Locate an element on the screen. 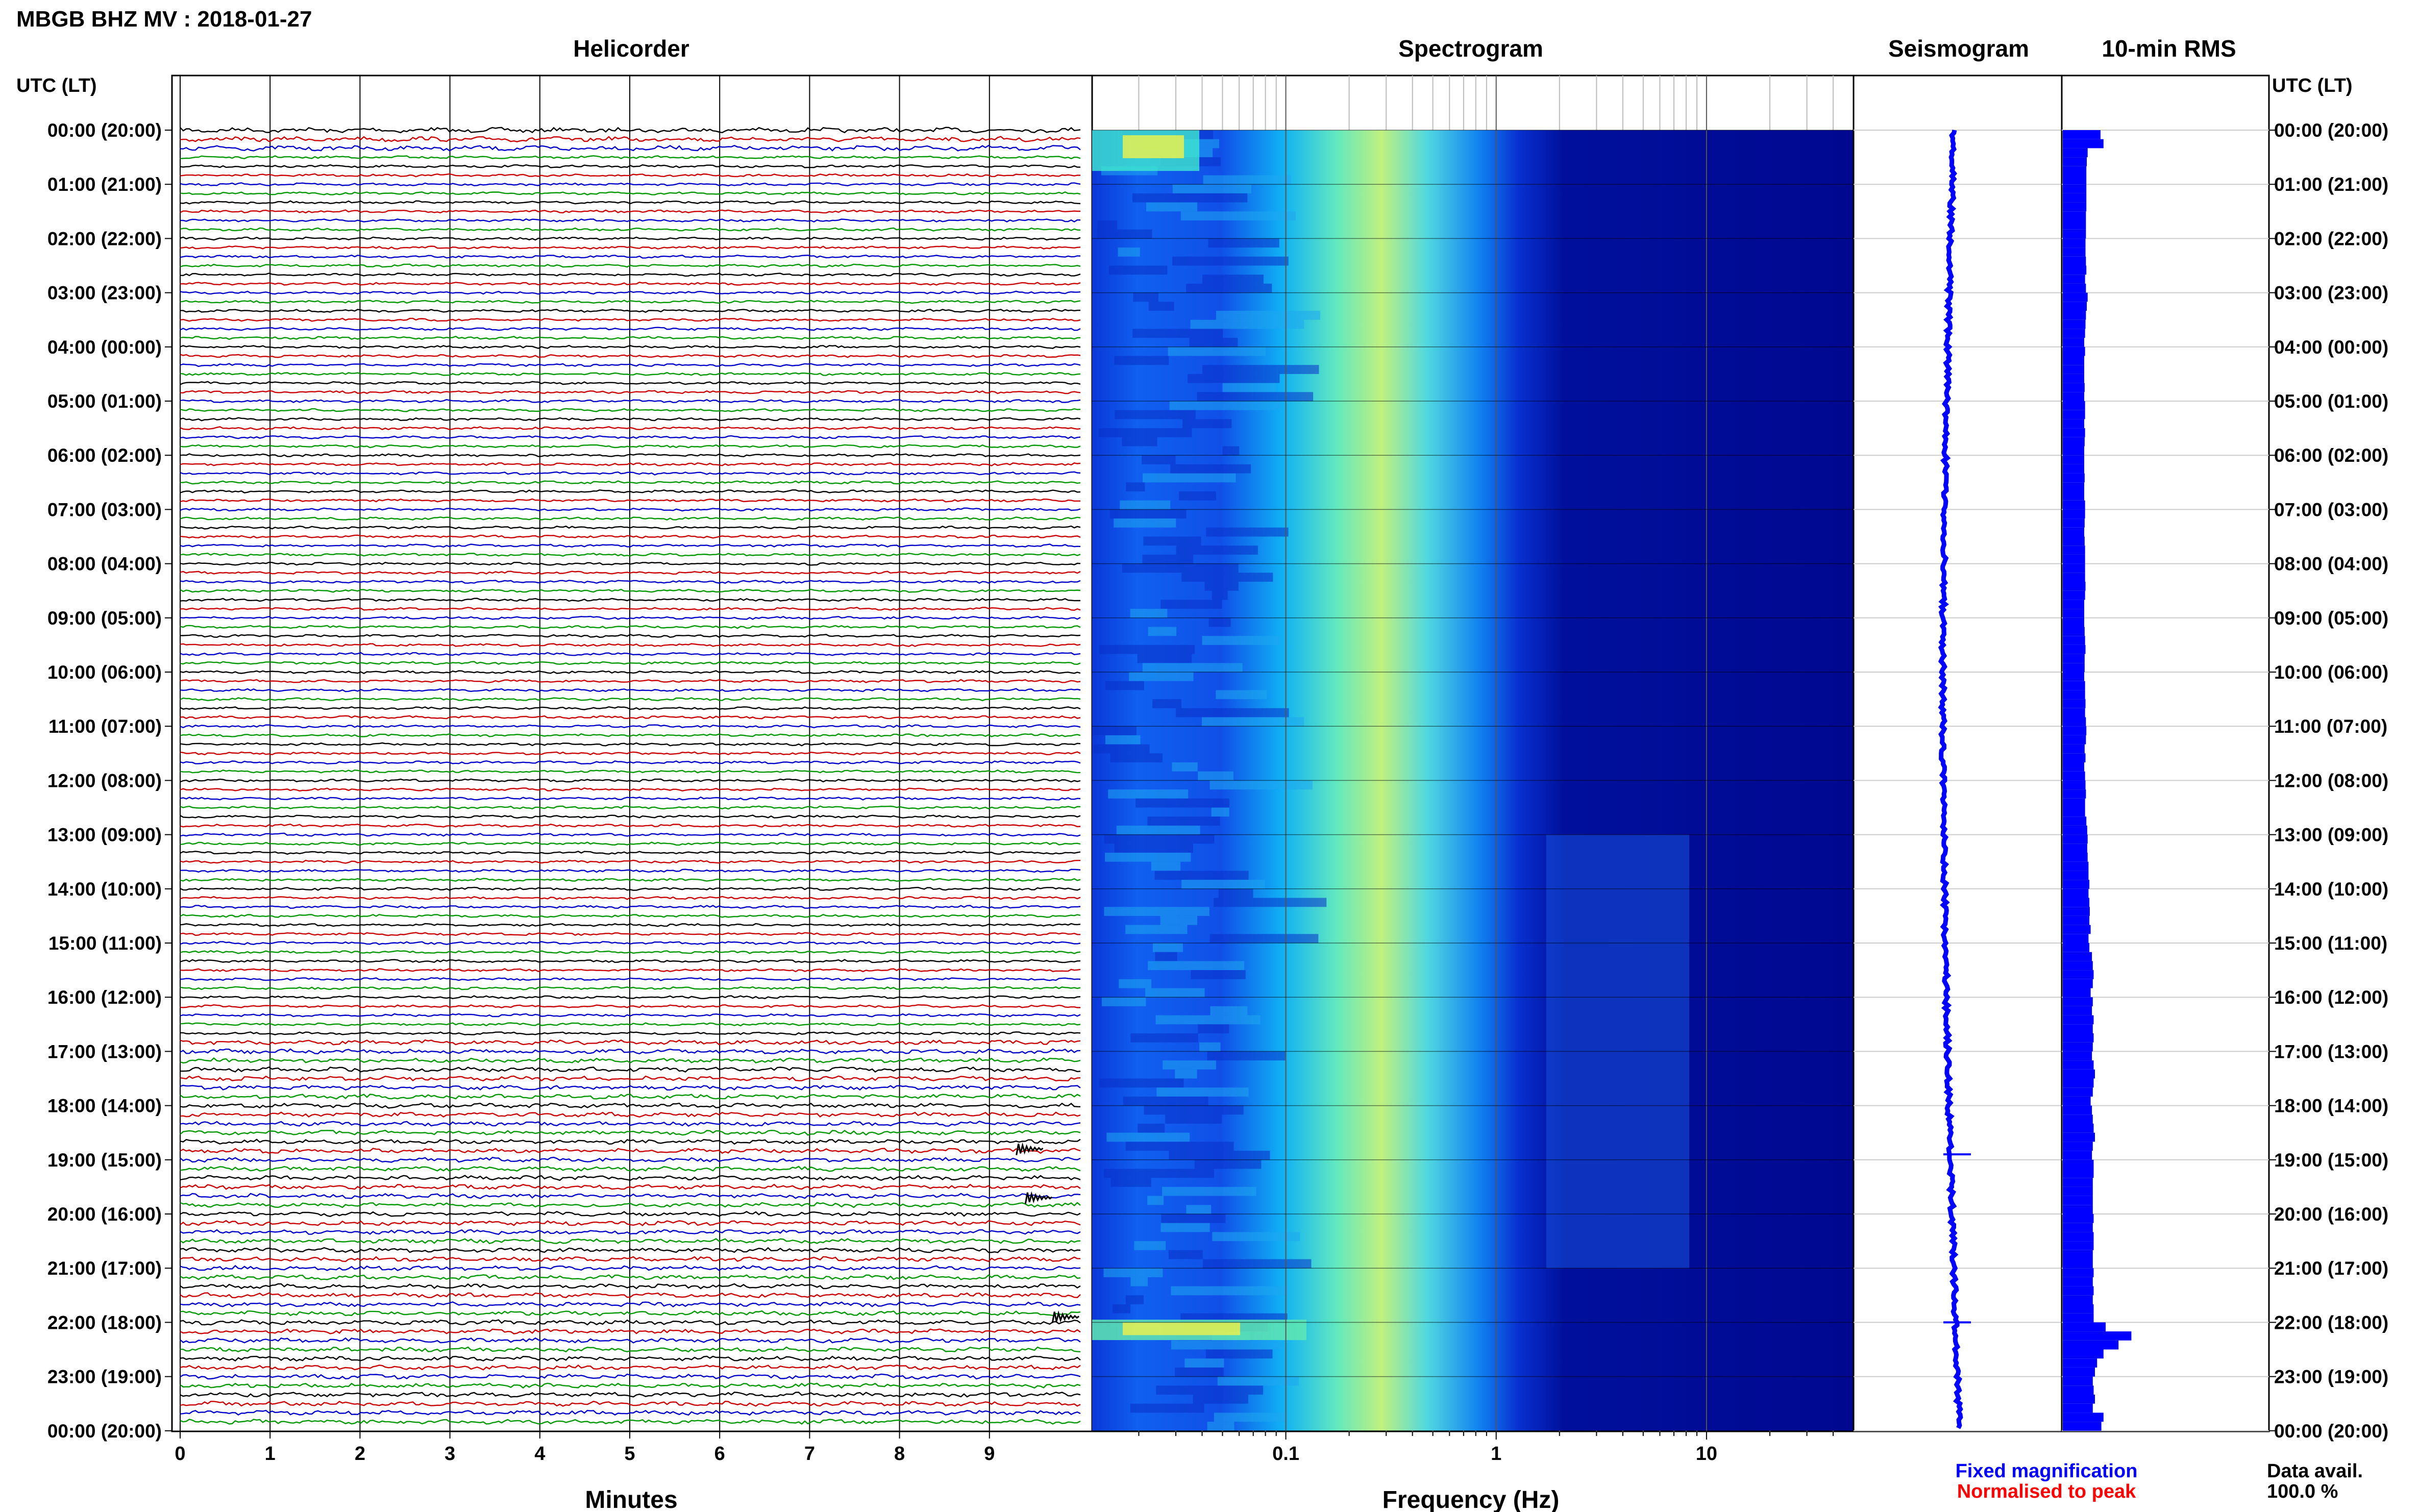 The width and height of the screenshot is (2419, 1512). time-tick-label-right: 16:00 (12:00) is located at coordinates (2331, 997).